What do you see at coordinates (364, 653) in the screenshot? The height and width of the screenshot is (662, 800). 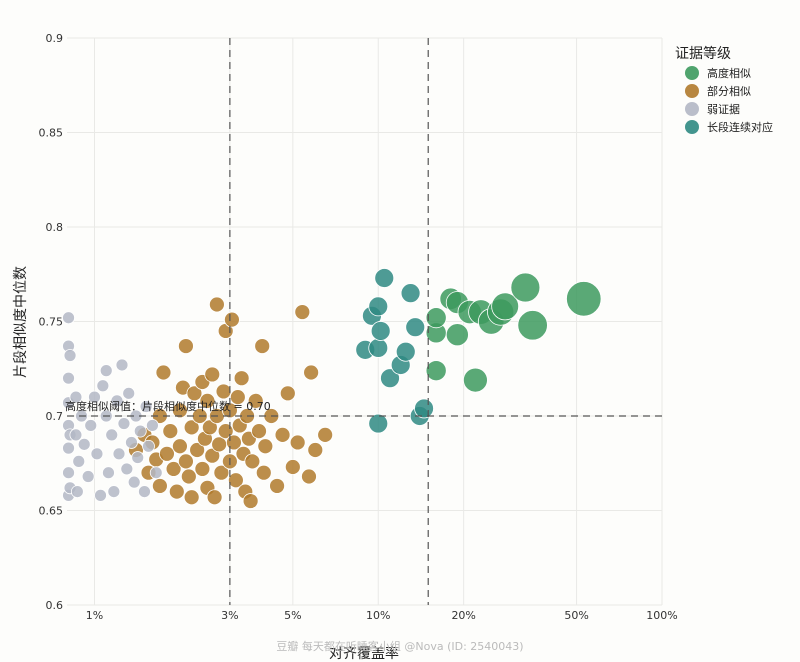 I see `x-axis-title: 对齐覆盖率` at bounding box center [364, 653].